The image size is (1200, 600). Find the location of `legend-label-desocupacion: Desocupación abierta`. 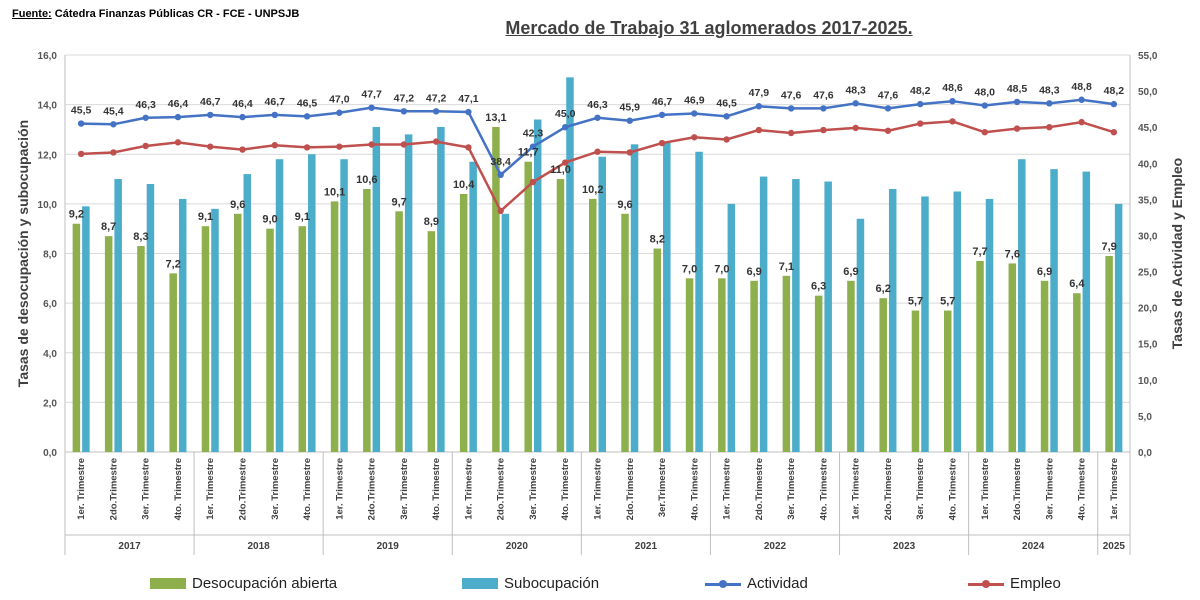

legend-label-desocupacion: Desocupación abierta is located at coordinates (265, 583).